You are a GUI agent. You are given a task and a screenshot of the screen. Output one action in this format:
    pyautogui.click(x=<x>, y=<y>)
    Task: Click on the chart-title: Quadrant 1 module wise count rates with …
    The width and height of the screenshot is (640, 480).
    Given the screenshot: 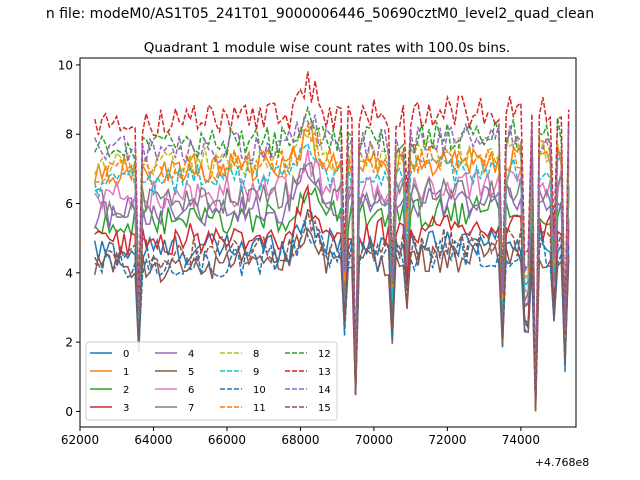 What is the action you would take?
    pyautogui.click(x=327, y=48)
    